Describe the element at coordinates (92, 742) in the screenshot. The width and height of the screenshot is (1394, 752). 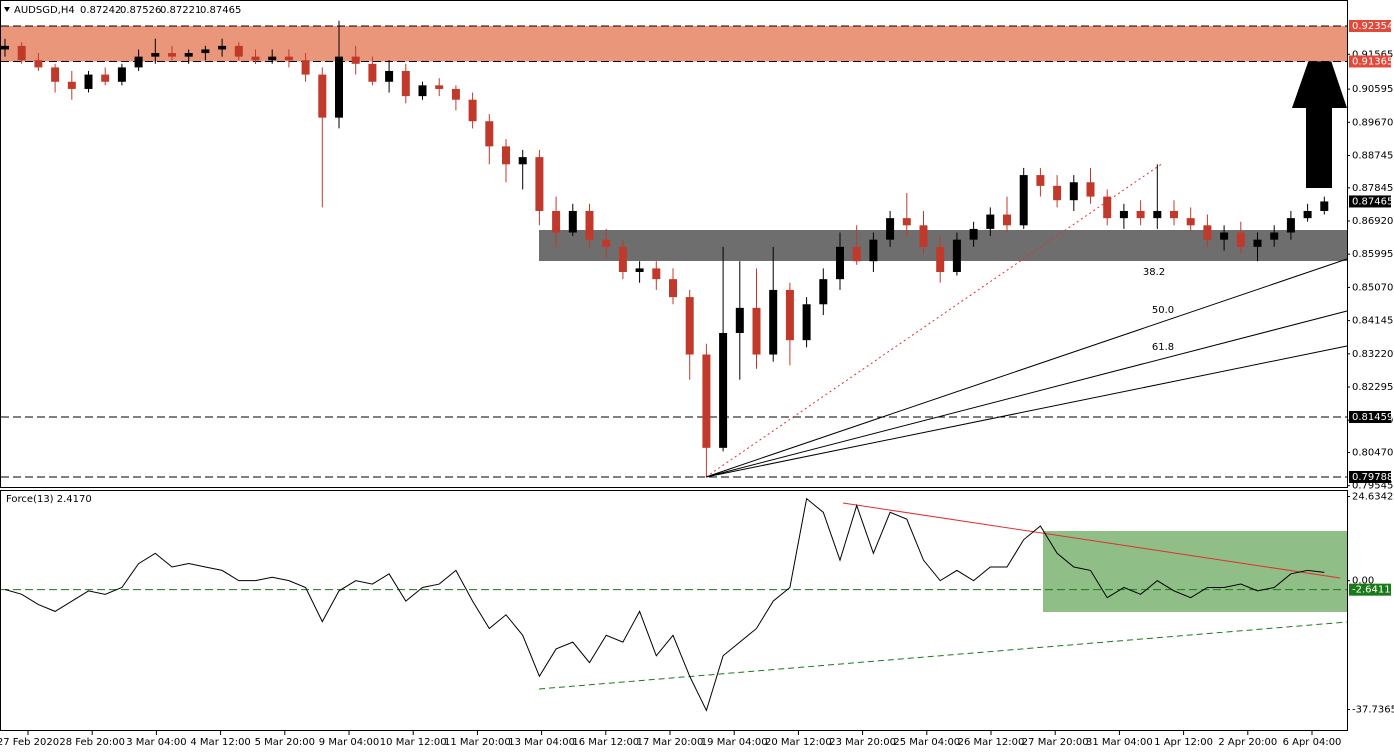
I see `x-tick-label: 28 Feb 20:00` at that location.